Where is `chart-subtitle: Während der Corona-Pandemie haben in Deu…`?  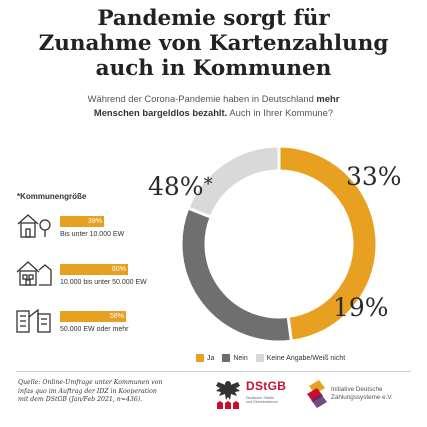
chart-subtitle: Während der Corona-Pandemie haben in Deu… is located at coordinates (213, 106).